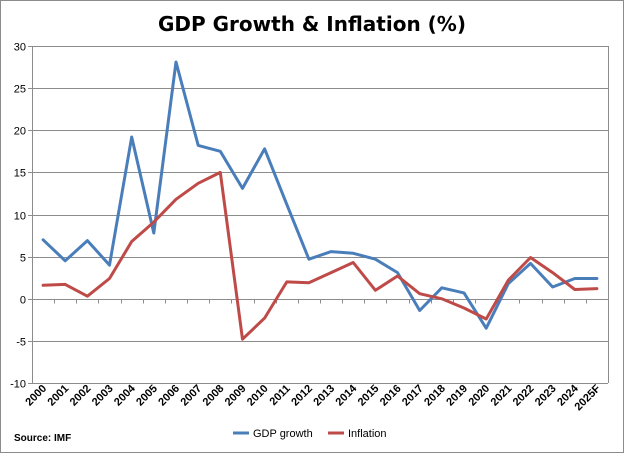 This screenshot has width=624, height=453. Describe the element at coordinates (20, 174) in the screenshot. I see `y-tick-label: 15` at that location.